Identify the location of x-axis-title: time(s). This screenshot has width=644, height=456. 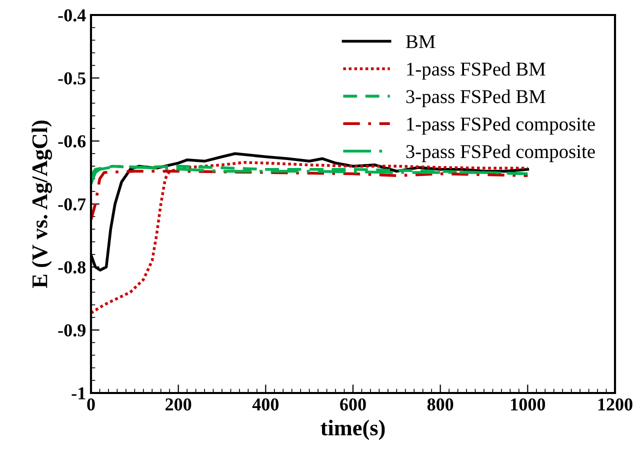
(352, 430).